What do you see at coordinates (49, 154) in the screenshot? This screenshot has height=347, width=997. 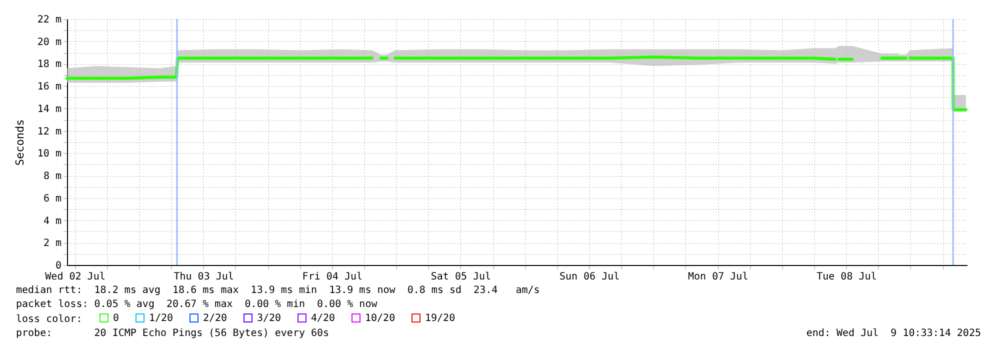 I see `y-tick-label: 10 m` at bounding box center [49, 154].